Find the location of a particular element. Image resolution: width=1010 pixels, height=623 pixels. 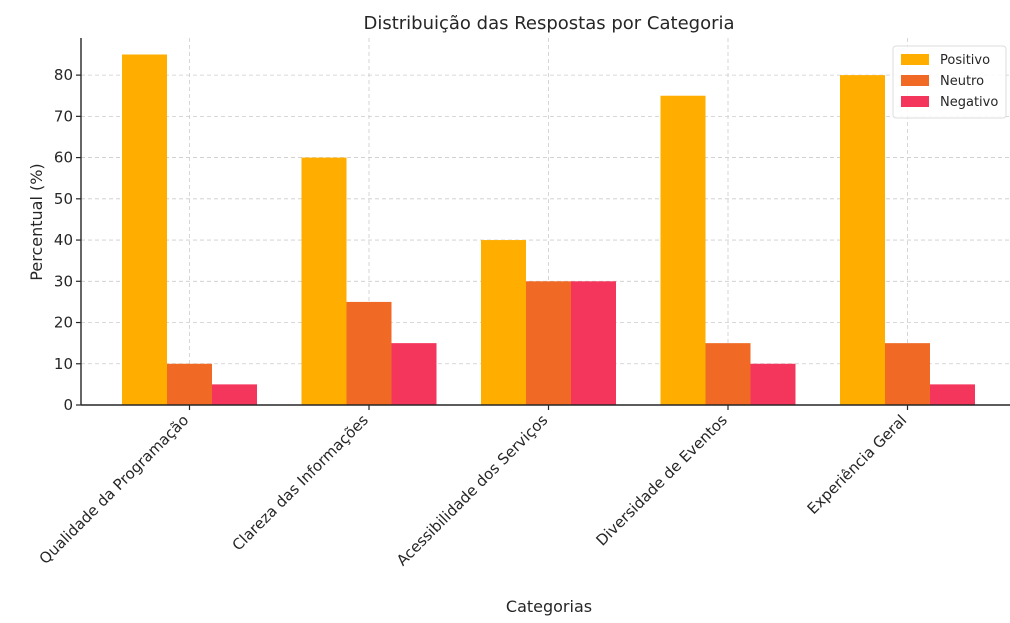

y-tick-label: 70 is located at coordinates (63, 116).